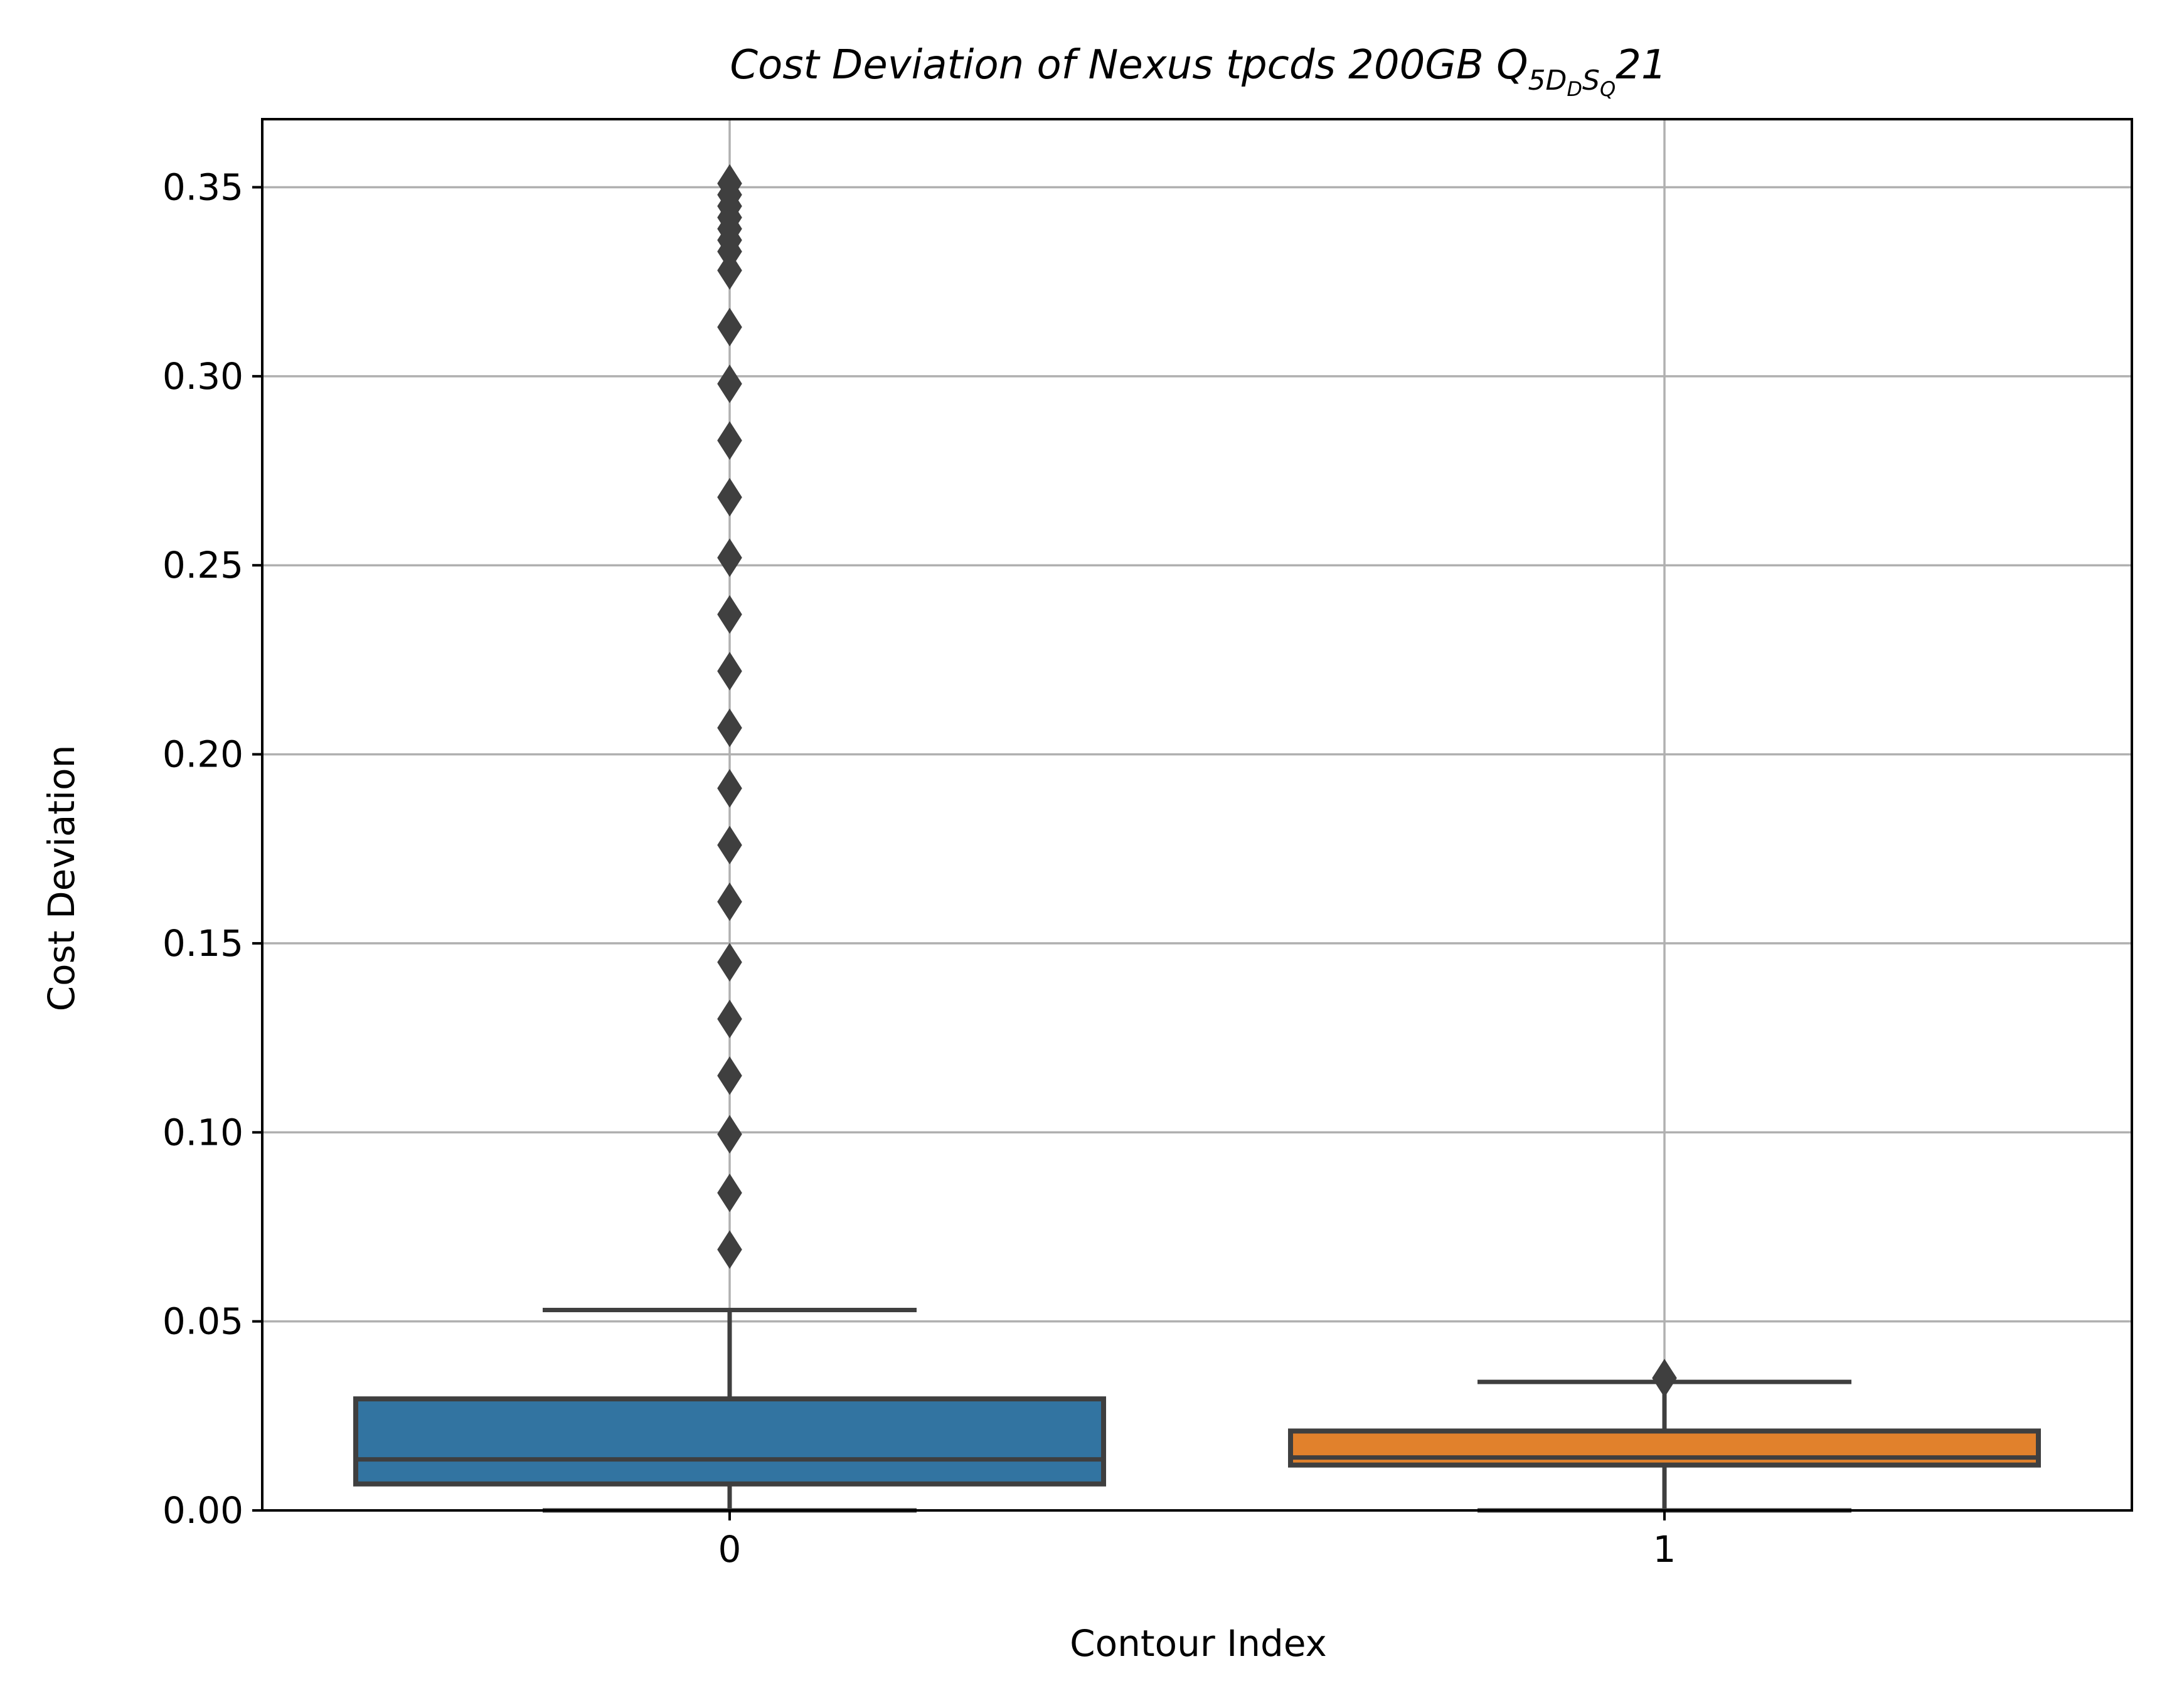 The image size is (2167, 1708). Describe the element at coordinates (1641, 65) in the screenshot. I see `chart-title-suffix: 21` at that location.